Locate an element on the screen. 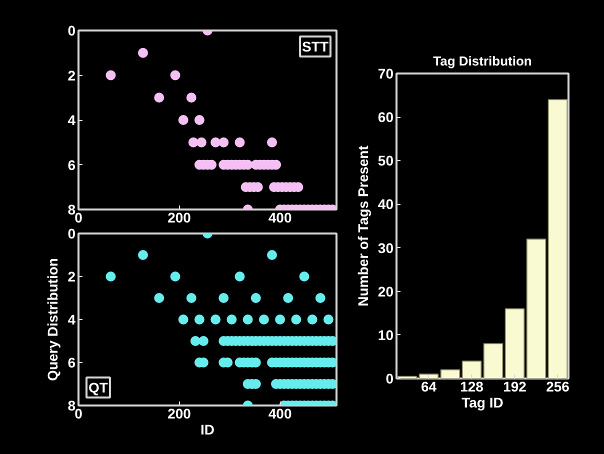 This screenshot has height=454, width=604. annotation: QT is located at coordinates (98, 388).